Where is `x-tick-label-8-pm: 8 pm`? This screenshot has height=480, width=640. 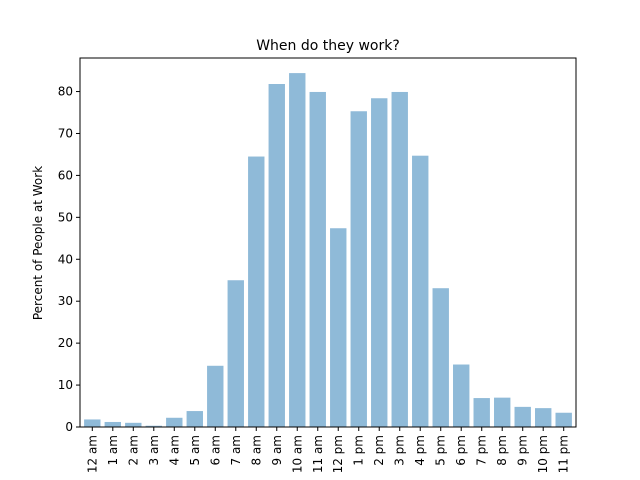 x-tick-label-8-pm: 8 pm is located at coordinates (502, 450).